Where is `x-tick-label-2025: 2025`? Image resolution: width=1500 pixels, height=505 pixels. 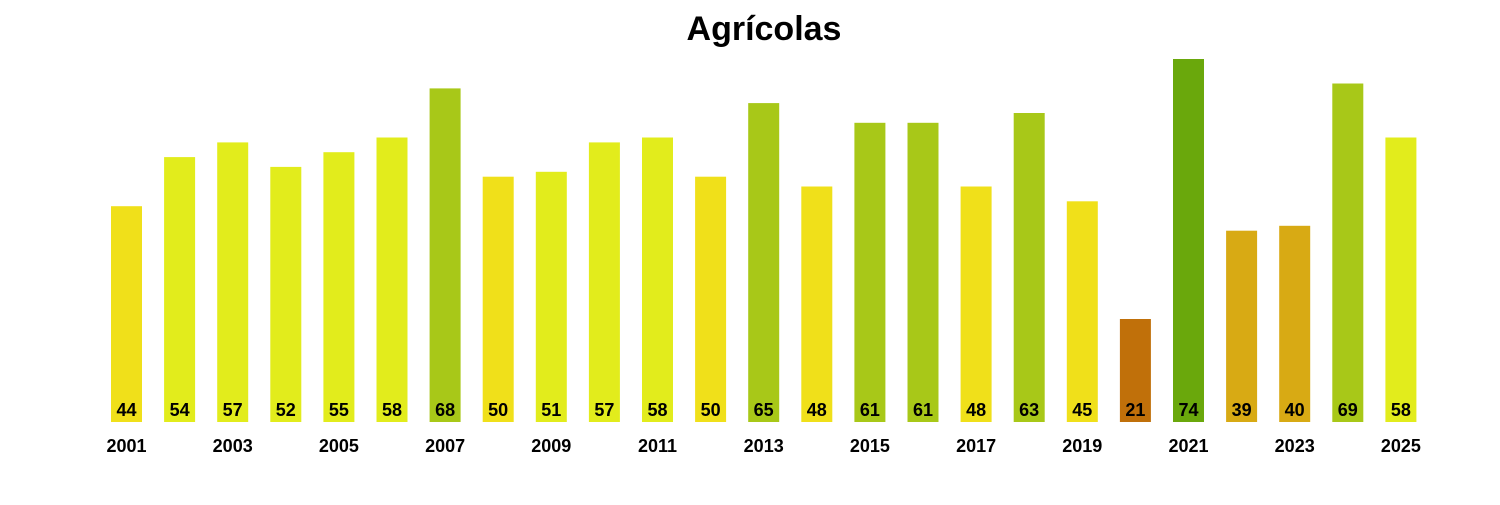
x-tick-label-2025: 2025 is located at coordinates (1401, 446).